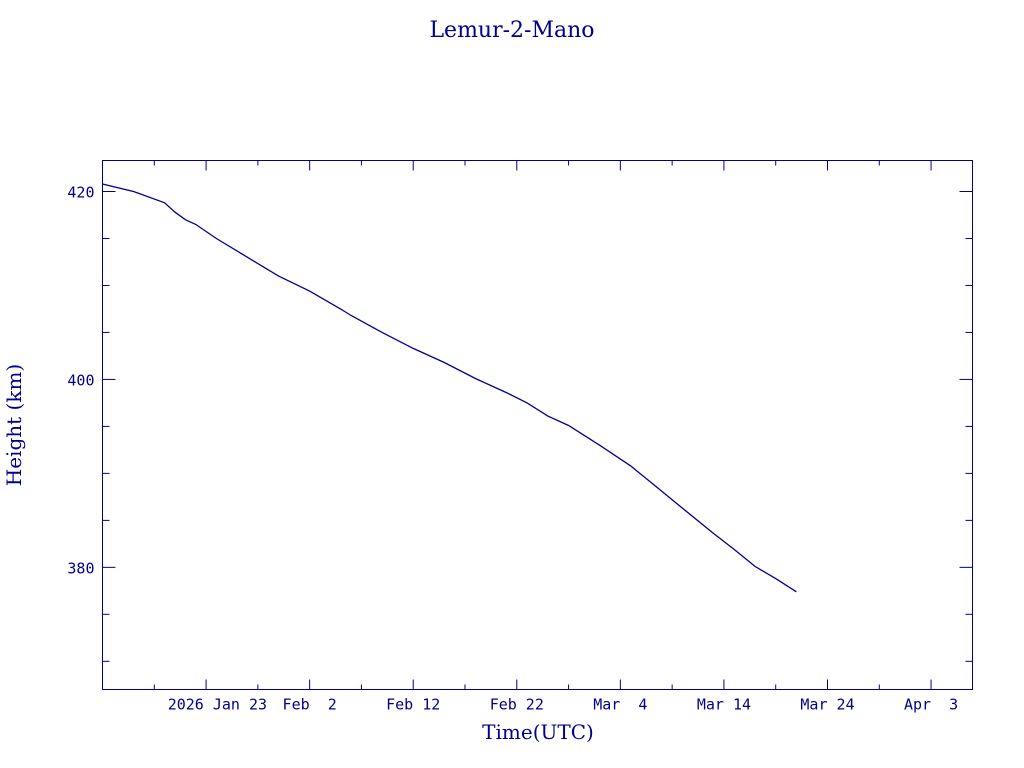 The height and width of the screenshot is (768, 1024). What do you see at coordinates (14, 425) in the screenshot?
I see `y-axis-label: Height (km)` at bounding box center [14, 425].